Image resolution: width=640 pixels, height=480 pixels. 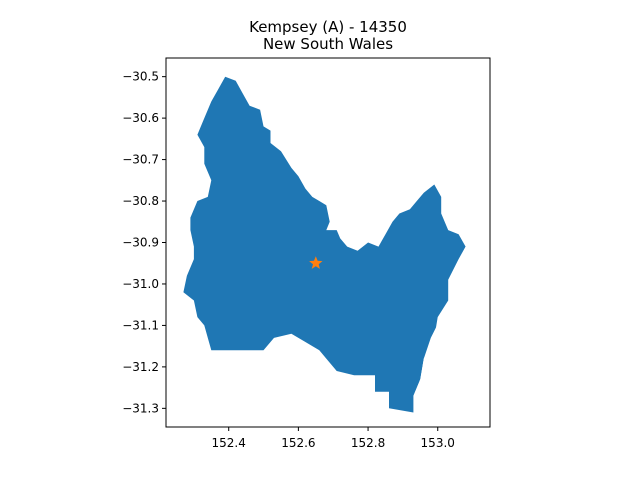 I want to click on coastal-inlet, so click(x=462, y=275).